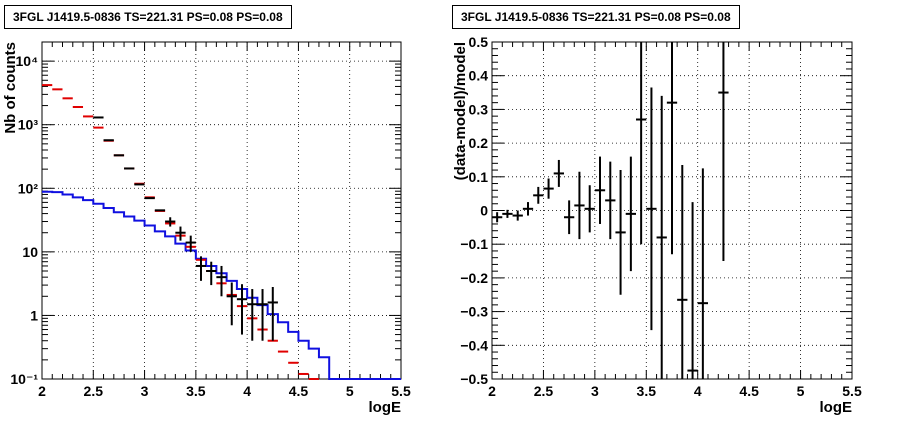 The image size is (898, 421). I want to click on y-tick-label: −0.1, so click(474, 244).